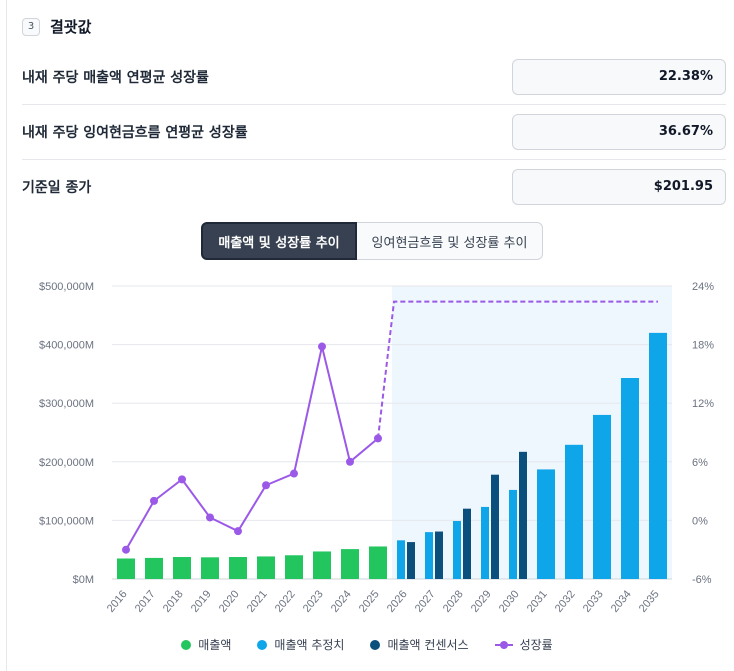 Image resolution: width=734 pixels, height=671 pixels. I want to click on x-tick-label: 2025, so click(369, 601).